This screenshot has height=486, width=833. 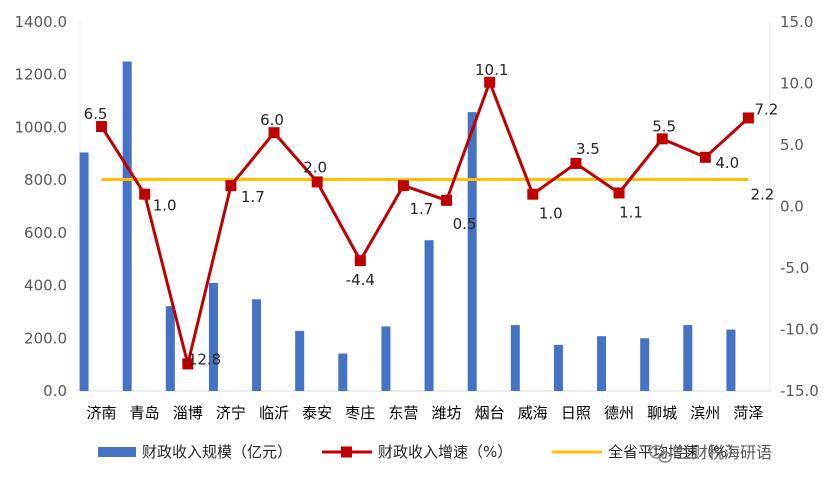 What do you see at coordinates (217, 452) in the screenshot?
I see `legend-bar-label: 财政收入规模（亿元）` at bounding box center [217, 452].